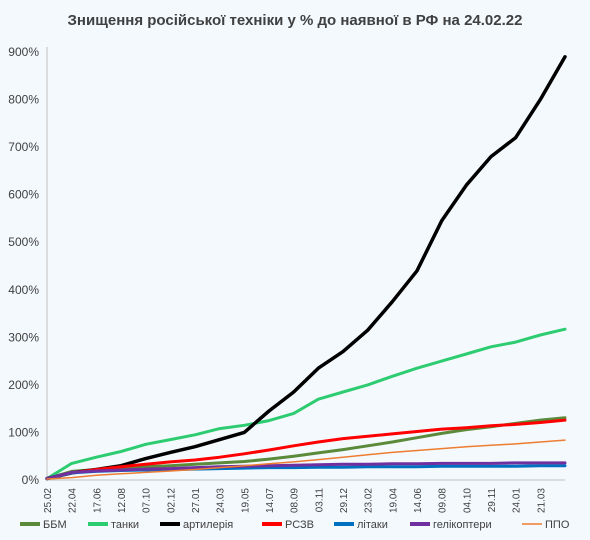  What do you see at coordinates (462, 525) in the screenshot?
I see `legend-label: гелікоптери` at bounding box center [462, 525].